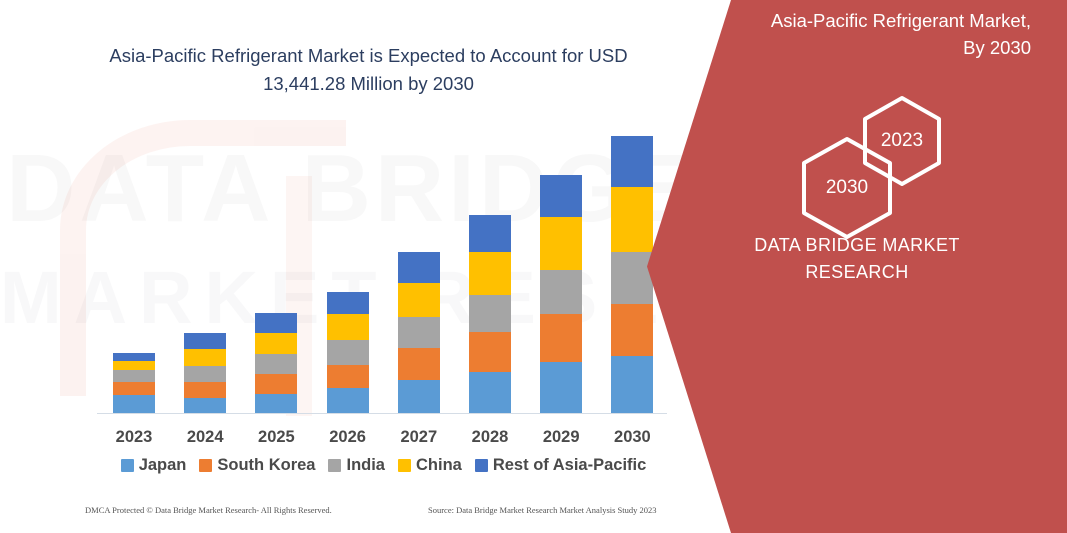  I want to click on x-axis-label: 2025, so click(276, 437).